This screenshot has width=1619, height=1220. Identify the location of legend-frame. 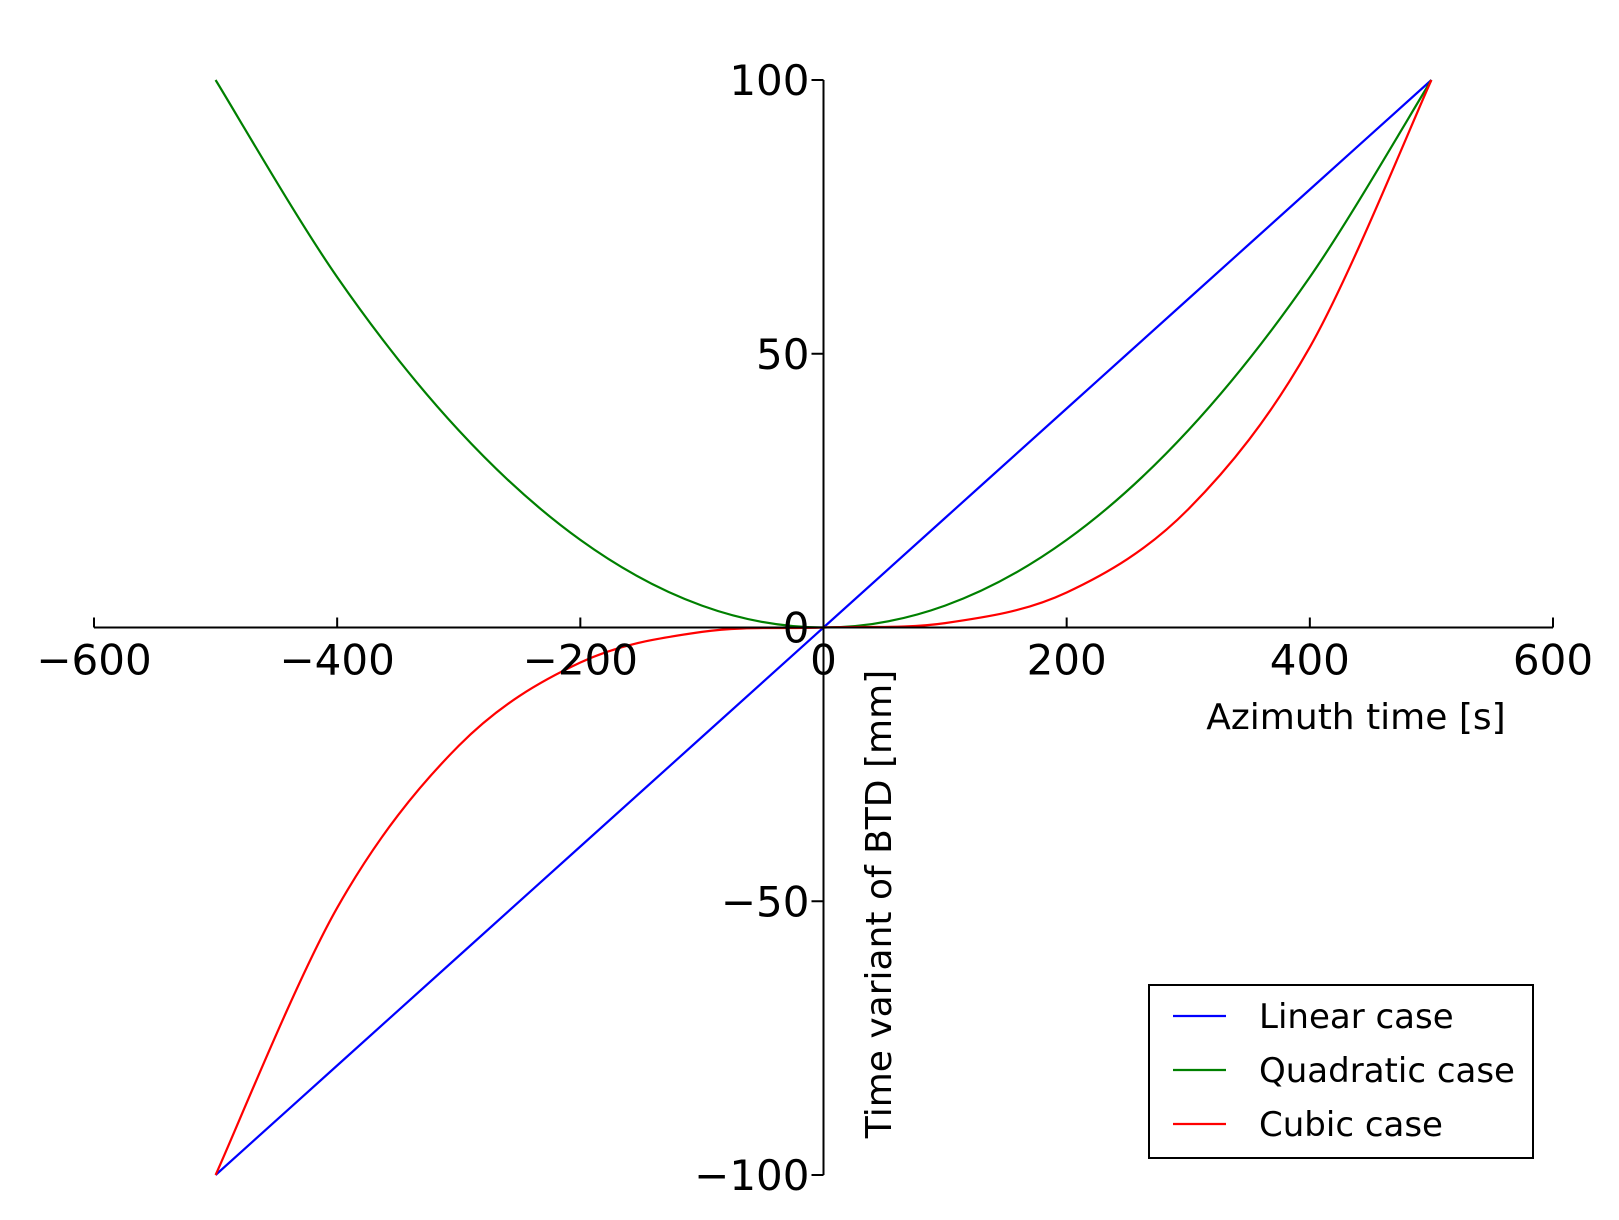
(1341, 1071).